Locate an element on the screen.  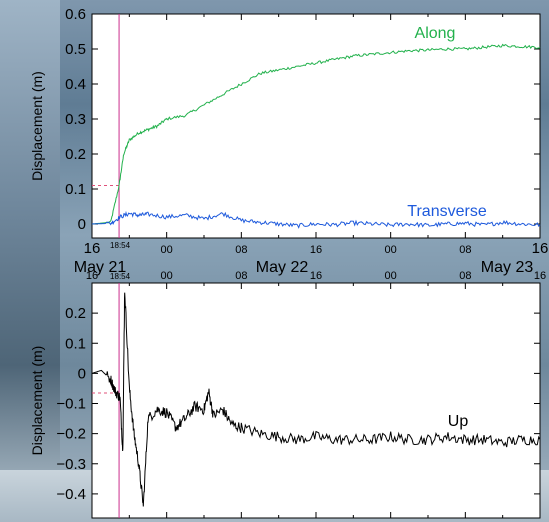
date-label: May 22 is located at coordinates (282, 267).